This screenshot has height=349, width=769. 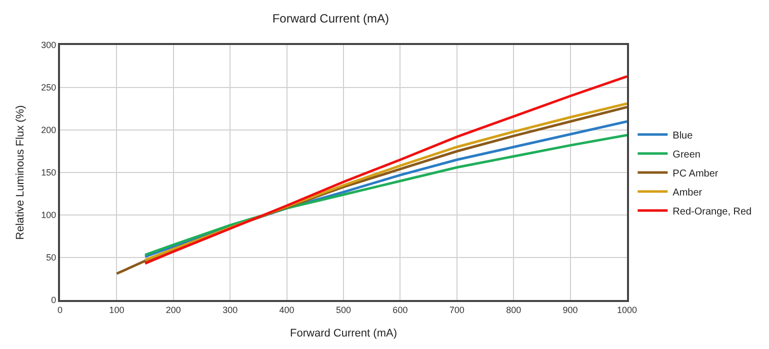 I want to click on x-tick-label: 400, so click(x=286, y=309).